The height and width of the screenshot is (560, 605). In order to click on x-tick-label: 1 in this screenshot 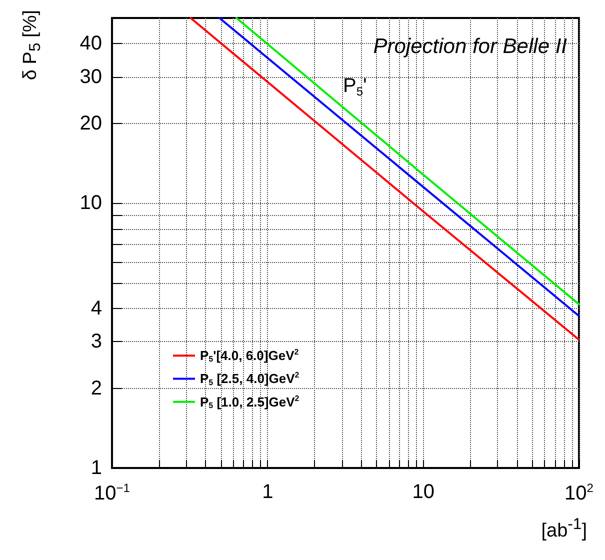, I will do `click(268, 492)`.